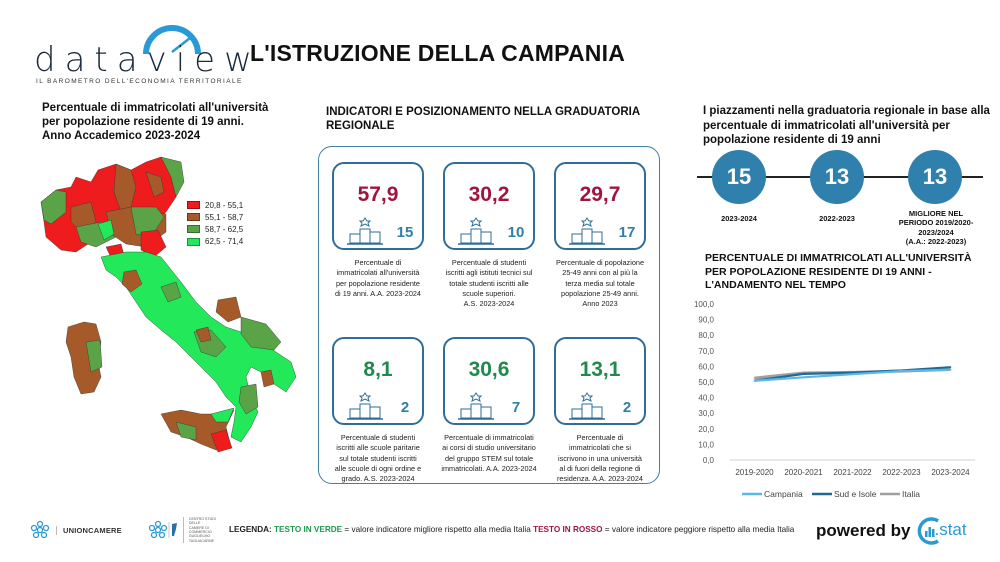  I want to click on map-region-piedmont-green, so click(53, 207).